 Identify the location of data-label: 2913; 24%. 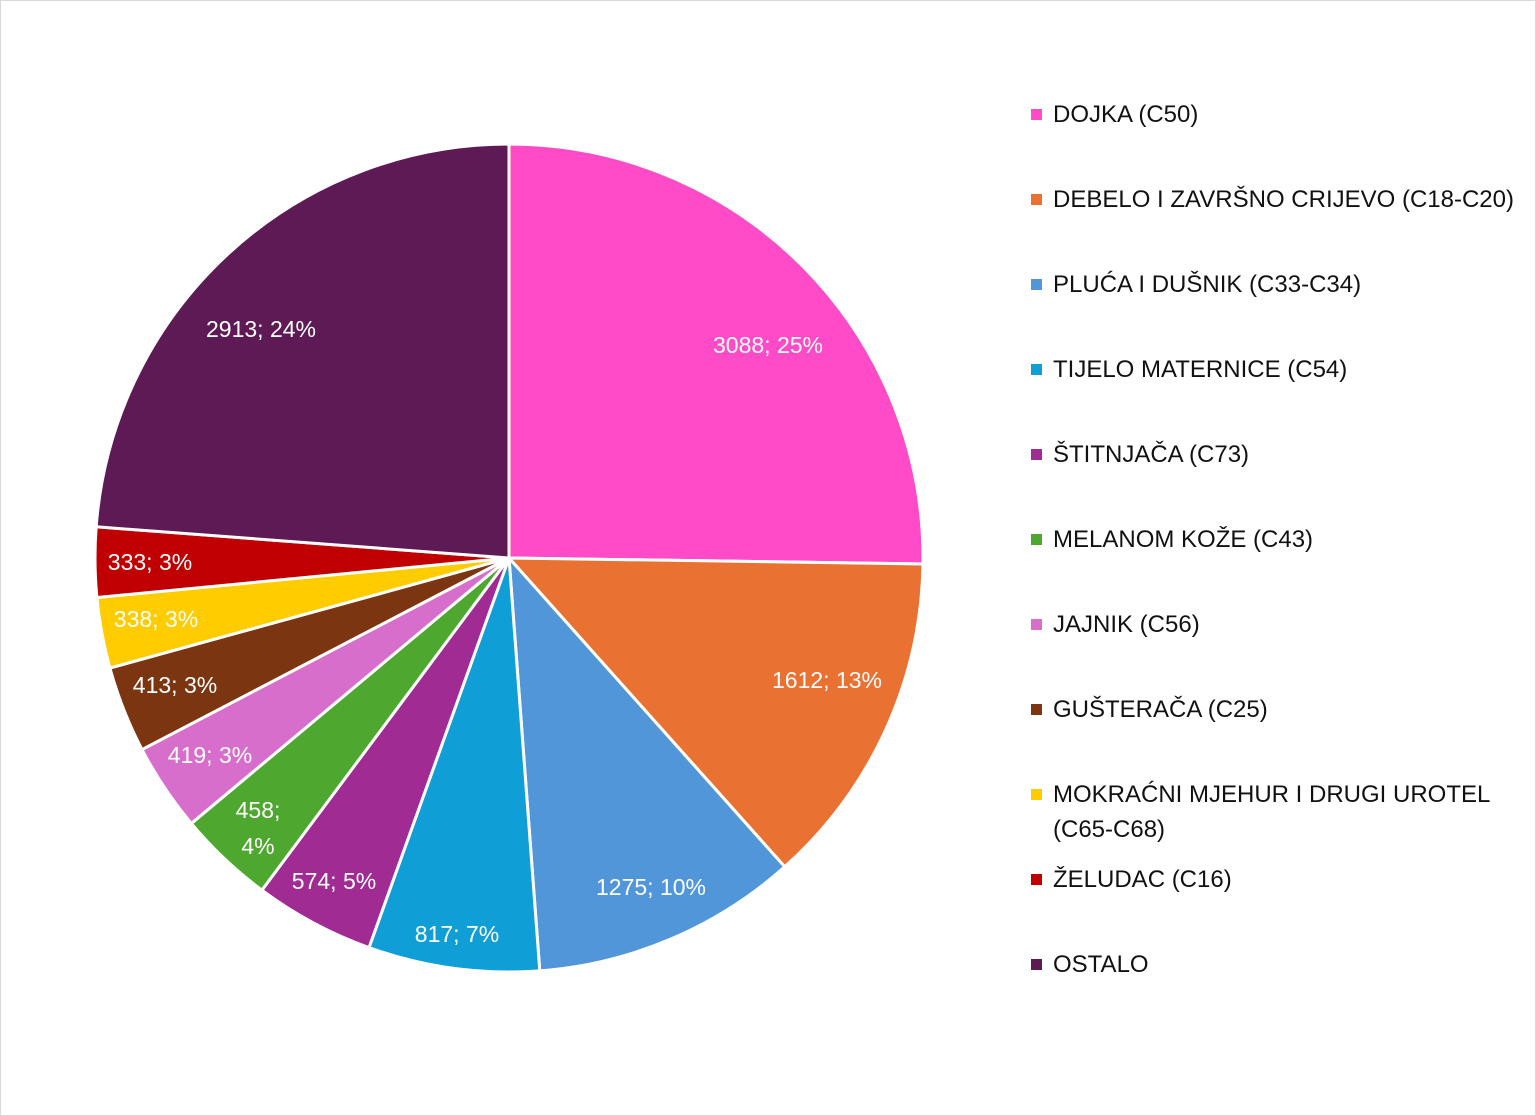
(261, 329).